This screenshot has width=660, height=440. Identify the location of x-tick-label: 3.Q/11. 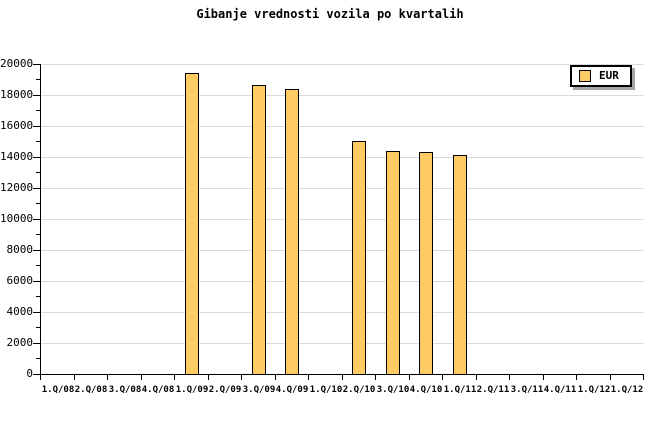
(527, 390).